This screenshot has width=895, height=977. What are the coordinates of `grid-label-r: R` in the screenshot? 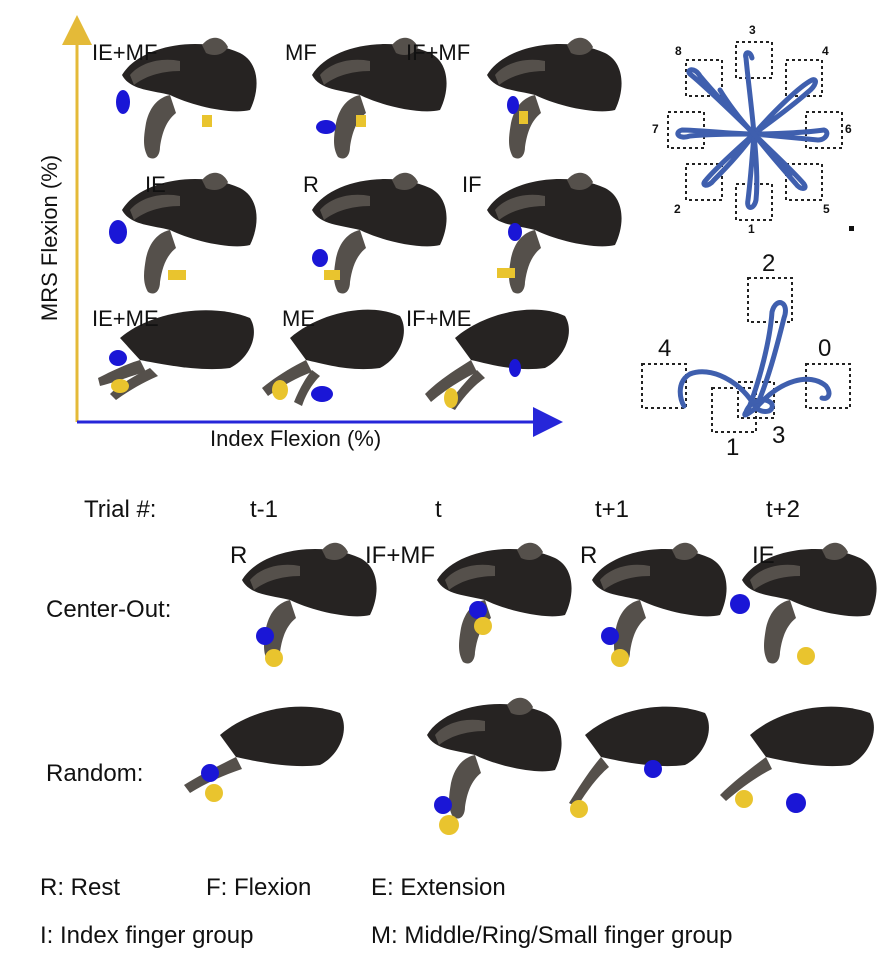 It's located at (311, 184).